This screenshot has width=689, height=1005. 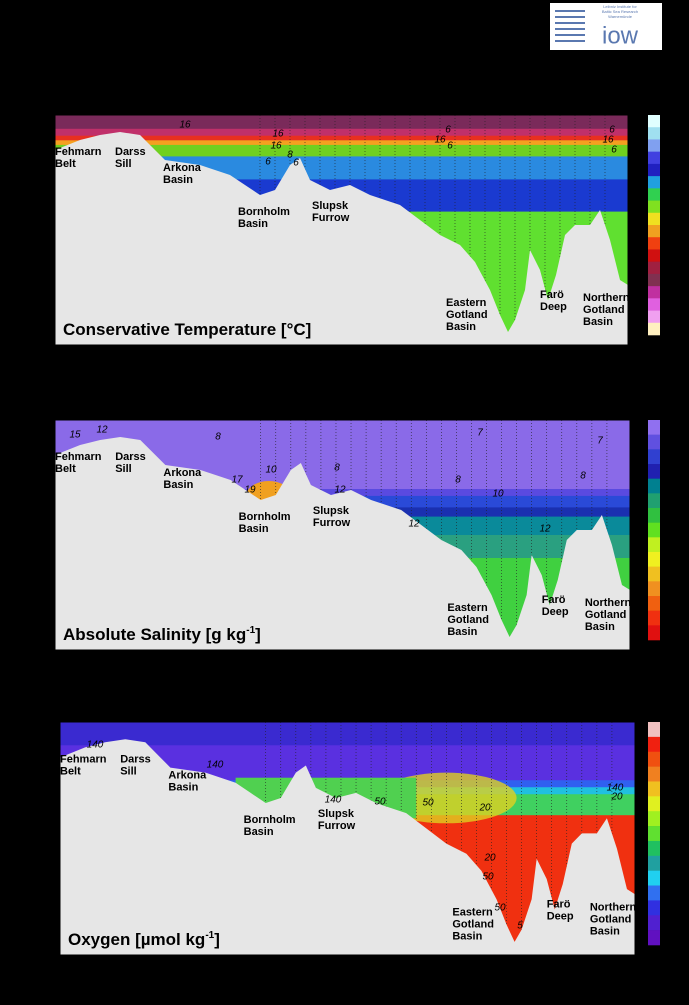 I want to click on place-label: Eastern, so click(x=472, y=912).